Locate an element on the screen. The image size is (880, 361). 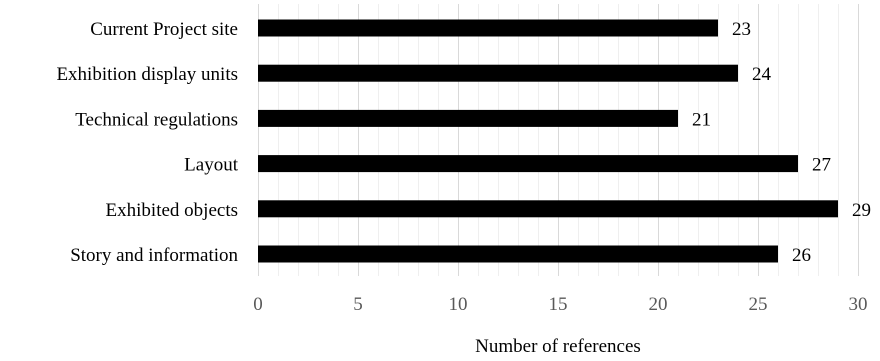
category-label: Current Project site is located at coordinates (164, 29).